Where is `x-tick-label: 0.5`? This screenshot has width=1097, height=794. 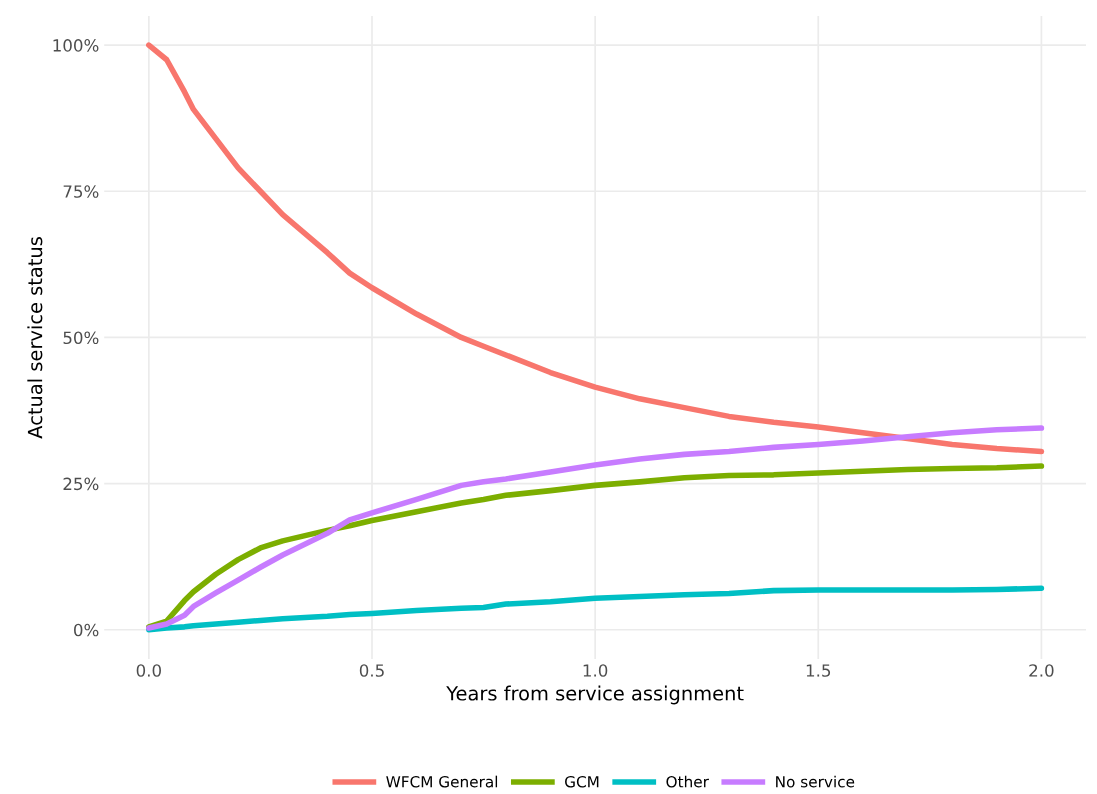
x-tick-label: 0.5 is located at coordinates (371, 670).